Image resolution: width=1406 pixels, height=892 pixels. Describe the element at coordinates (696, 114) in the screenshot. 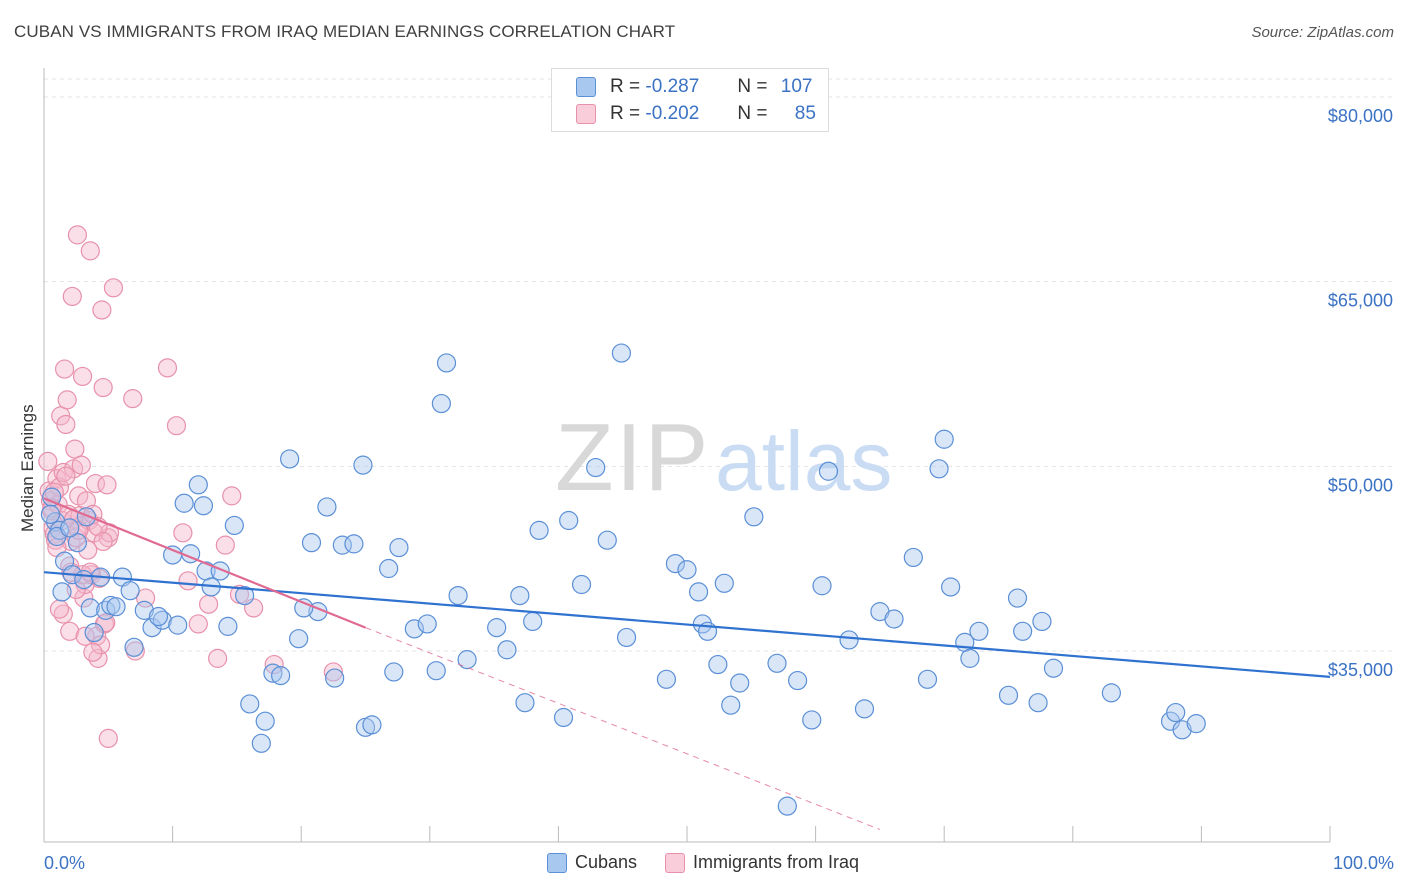

I see `legend-row-iraq: R = -0.202 N = 85` at that location.